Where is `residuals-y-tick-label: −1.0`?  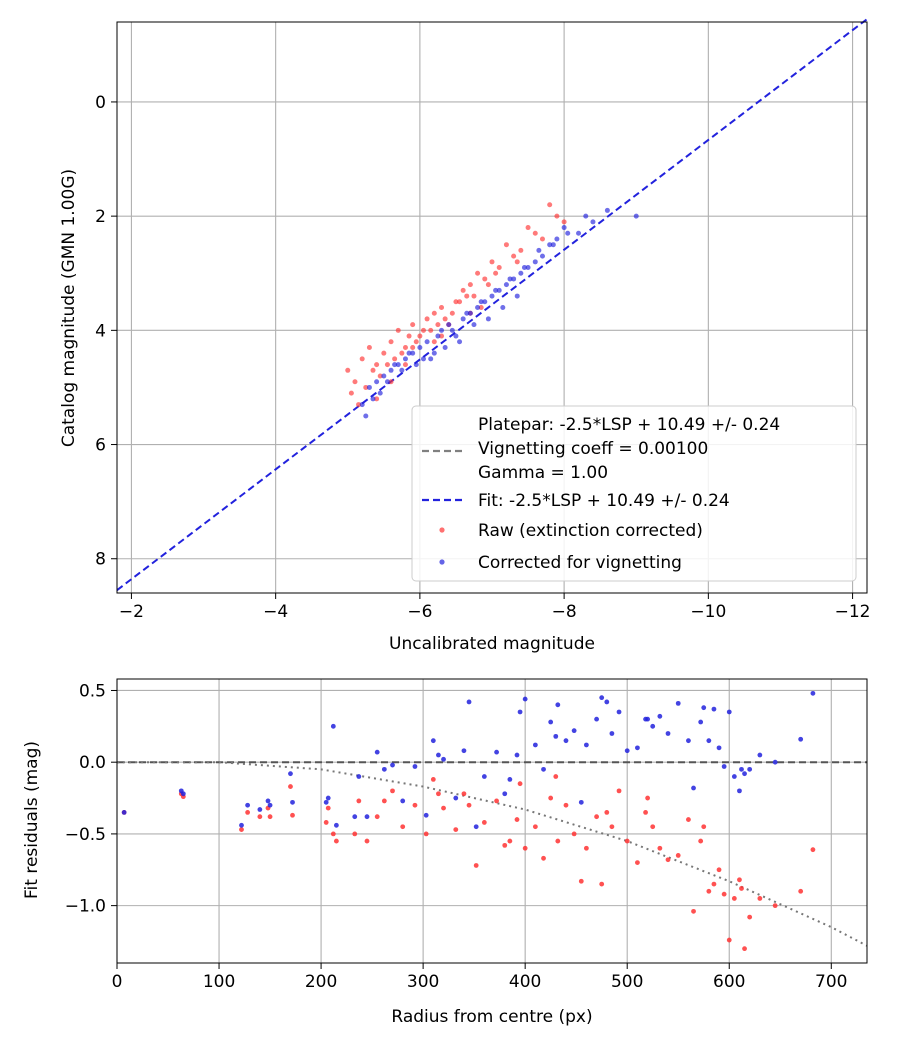
residuals-y-tick-label: −1.0 is located at coordinates (85, 907).